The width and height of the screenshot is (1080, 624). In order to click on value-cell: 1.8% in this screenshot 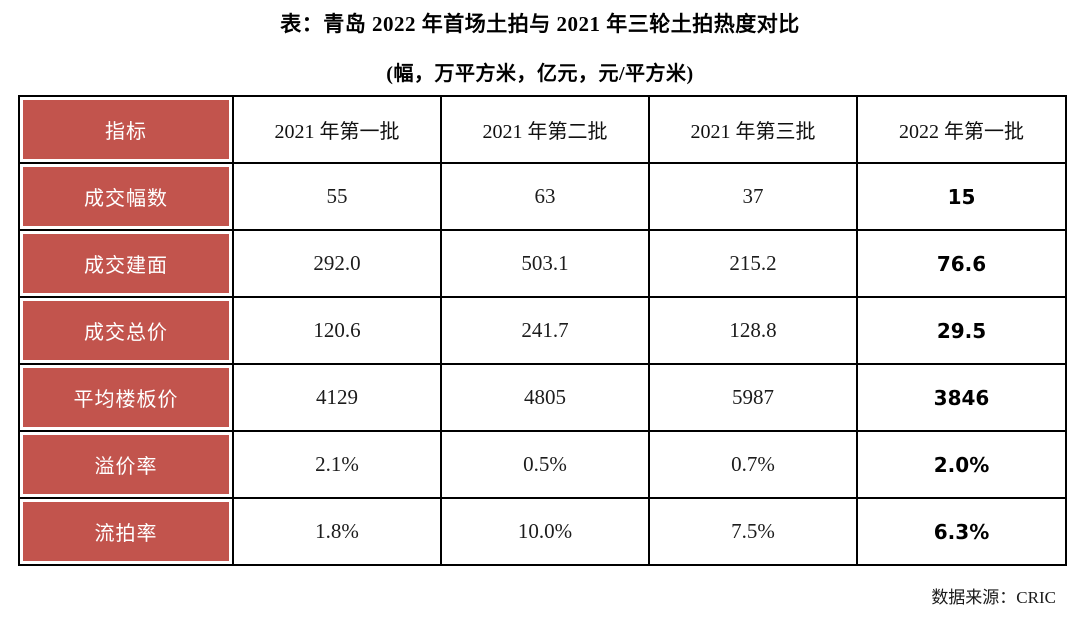, I will do `click(337, 531)`.